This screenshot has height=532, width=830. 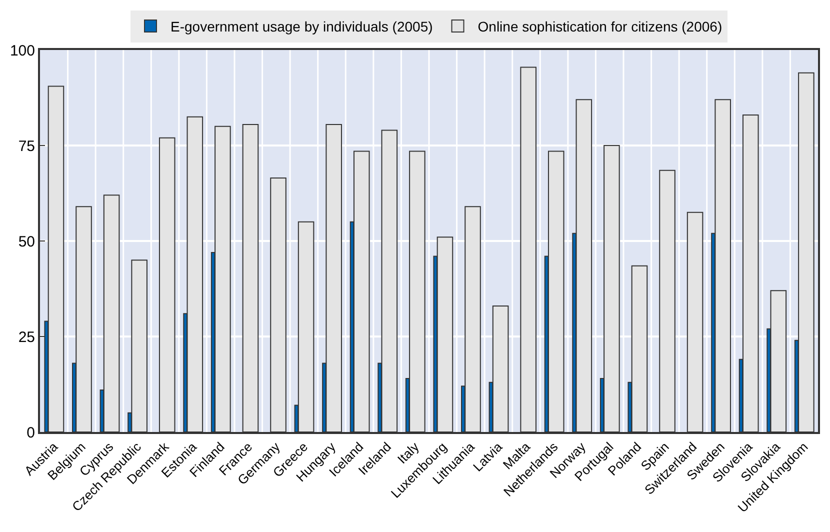 I want to click on y-tick-label: 75, so click(x=26, y=146).